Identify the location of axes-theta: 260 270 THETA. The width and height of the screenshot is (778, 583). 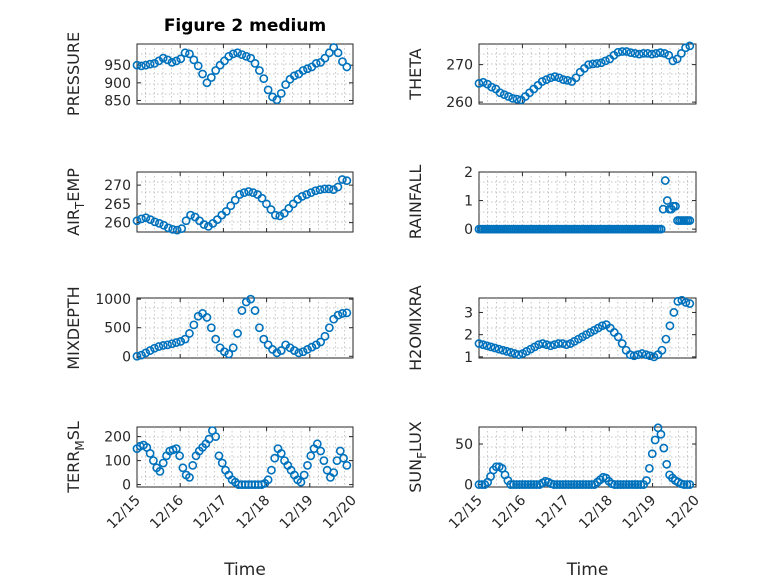
(551, 76).